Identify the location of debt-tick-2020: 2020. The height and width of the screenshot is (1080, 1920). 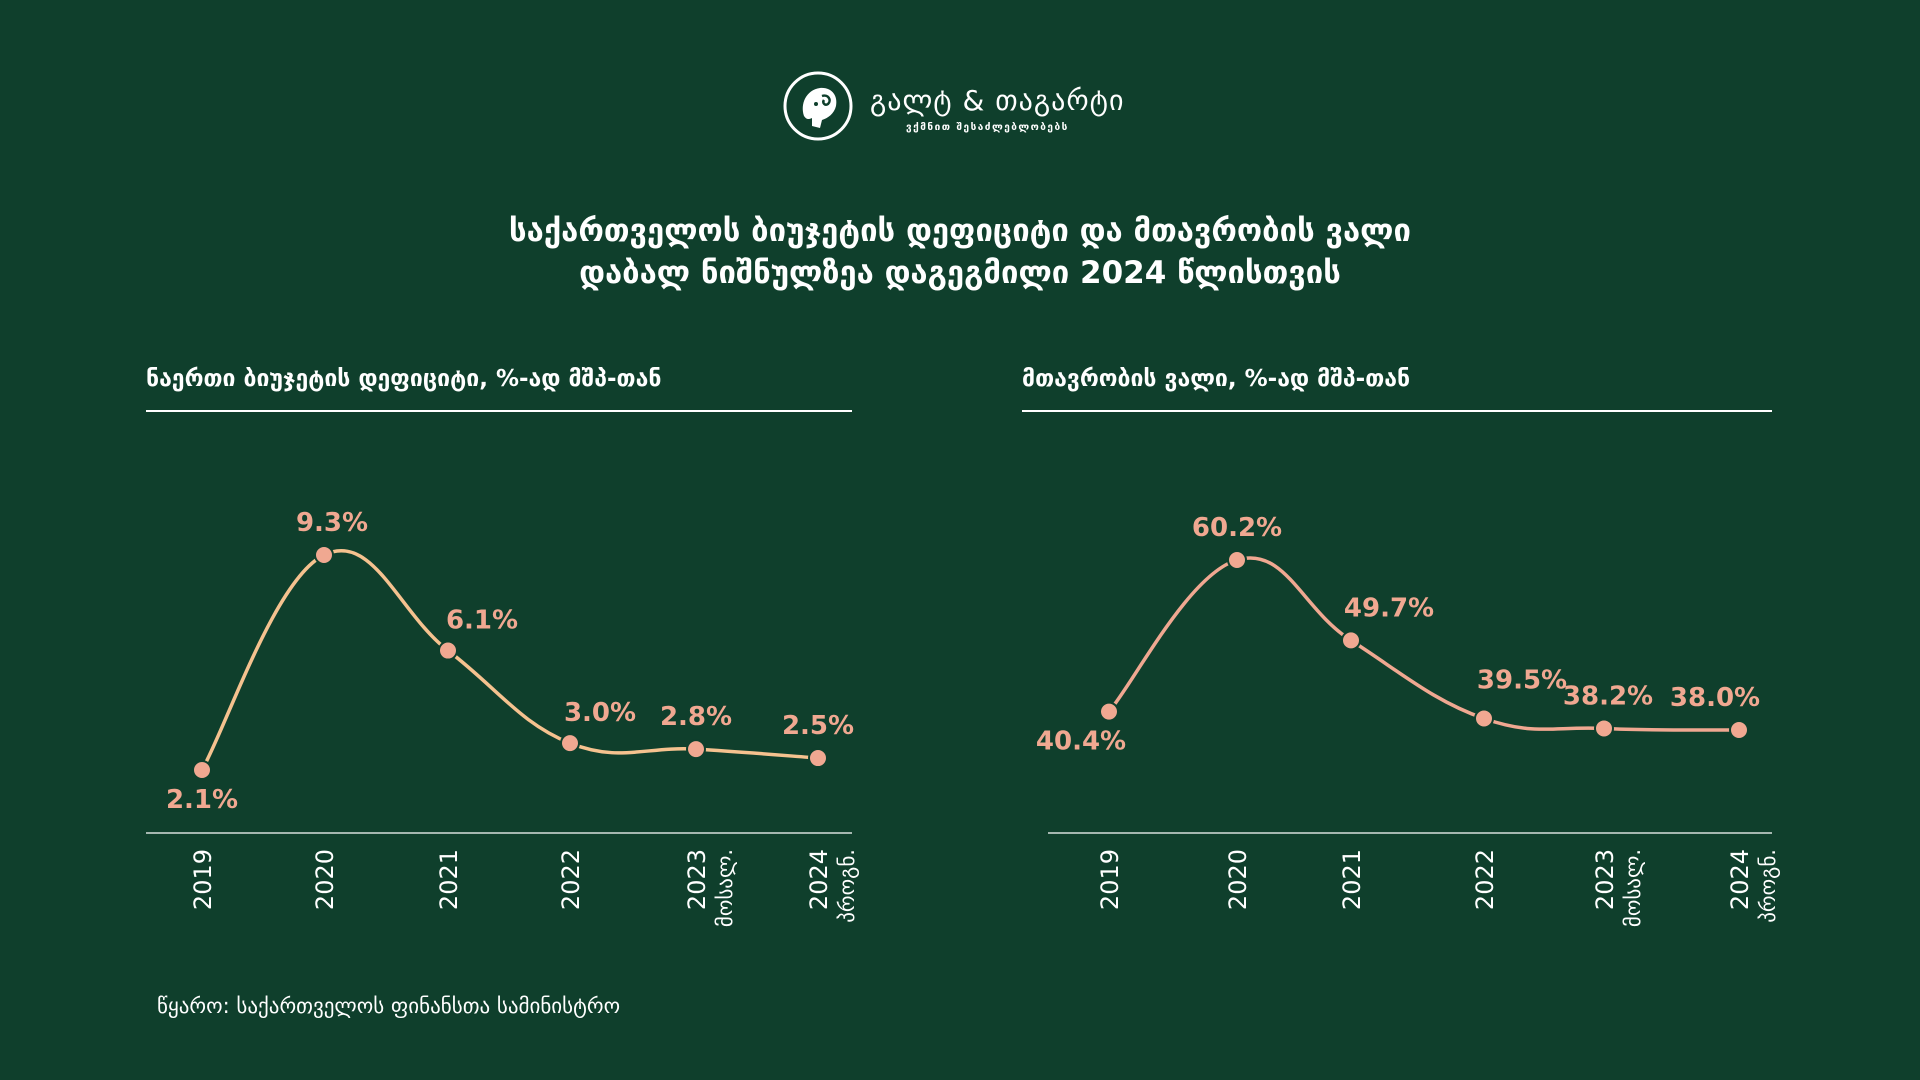
(1238, 879).